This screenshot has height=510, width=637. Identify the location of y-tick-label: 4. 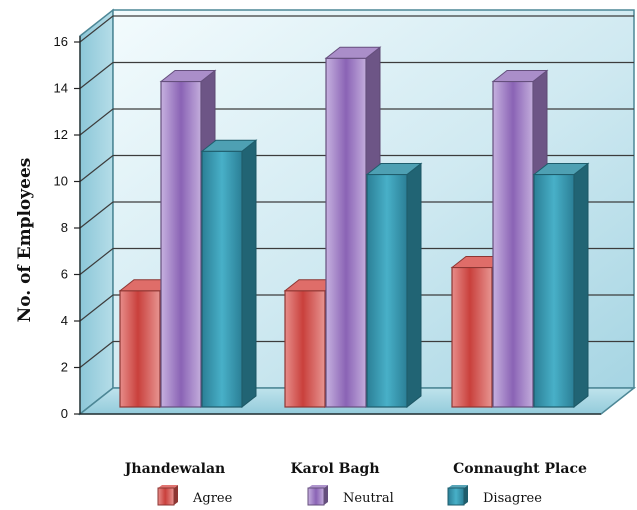
(64, 320).